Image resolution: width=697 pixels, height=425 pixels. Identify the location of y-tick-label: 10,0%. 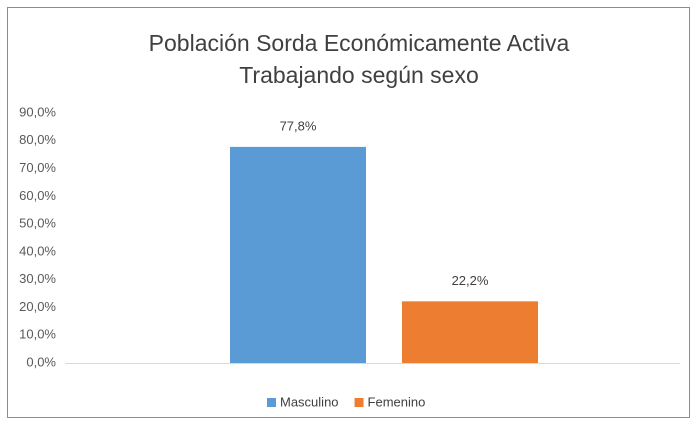
(37, 334).